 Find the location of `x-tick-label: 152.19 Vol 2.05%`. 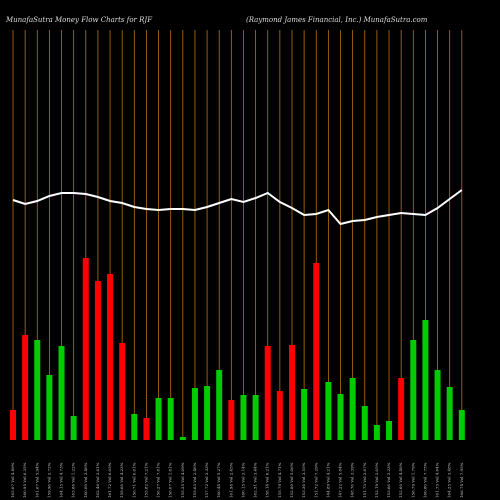

x-tick-label: 152.19 Vol 2.05% is located at coordinates (376, 480).